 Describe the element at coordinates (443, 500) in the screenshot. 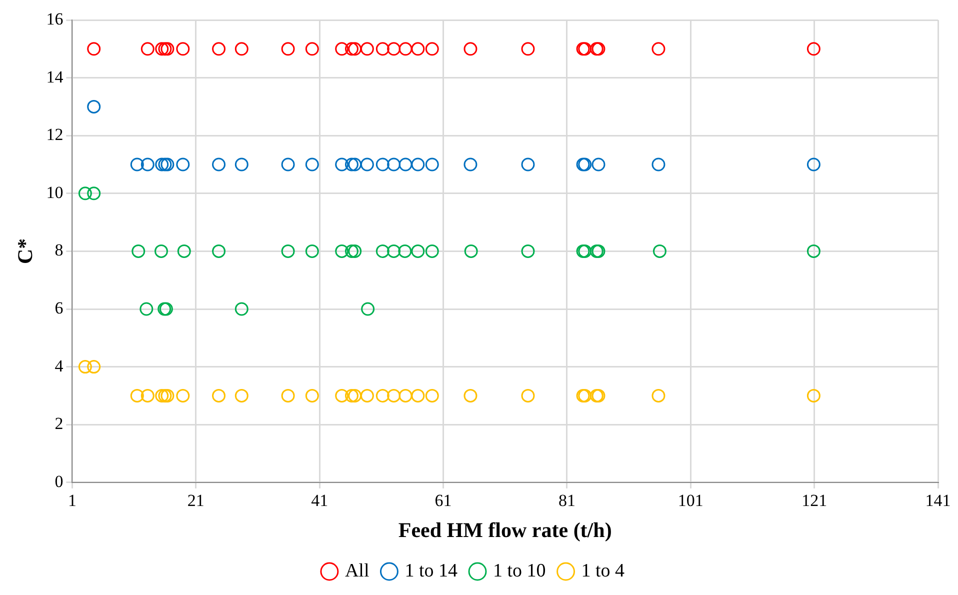

I see `x-tick-label: 61` at that location.